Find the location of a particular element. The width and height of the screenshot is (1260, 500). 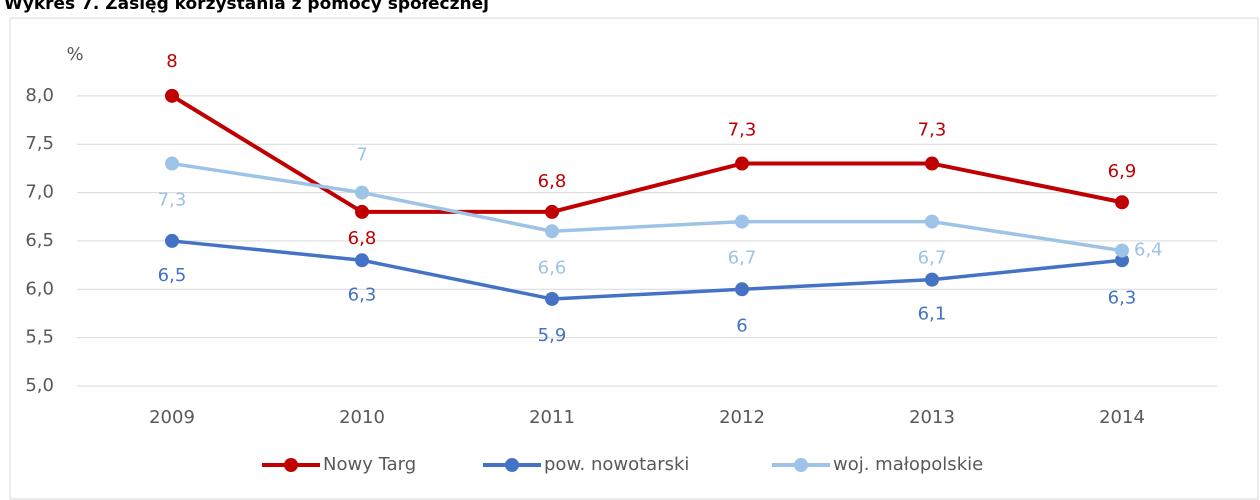

y-tick-label: 6,0 is located at coordinates (39, 288).